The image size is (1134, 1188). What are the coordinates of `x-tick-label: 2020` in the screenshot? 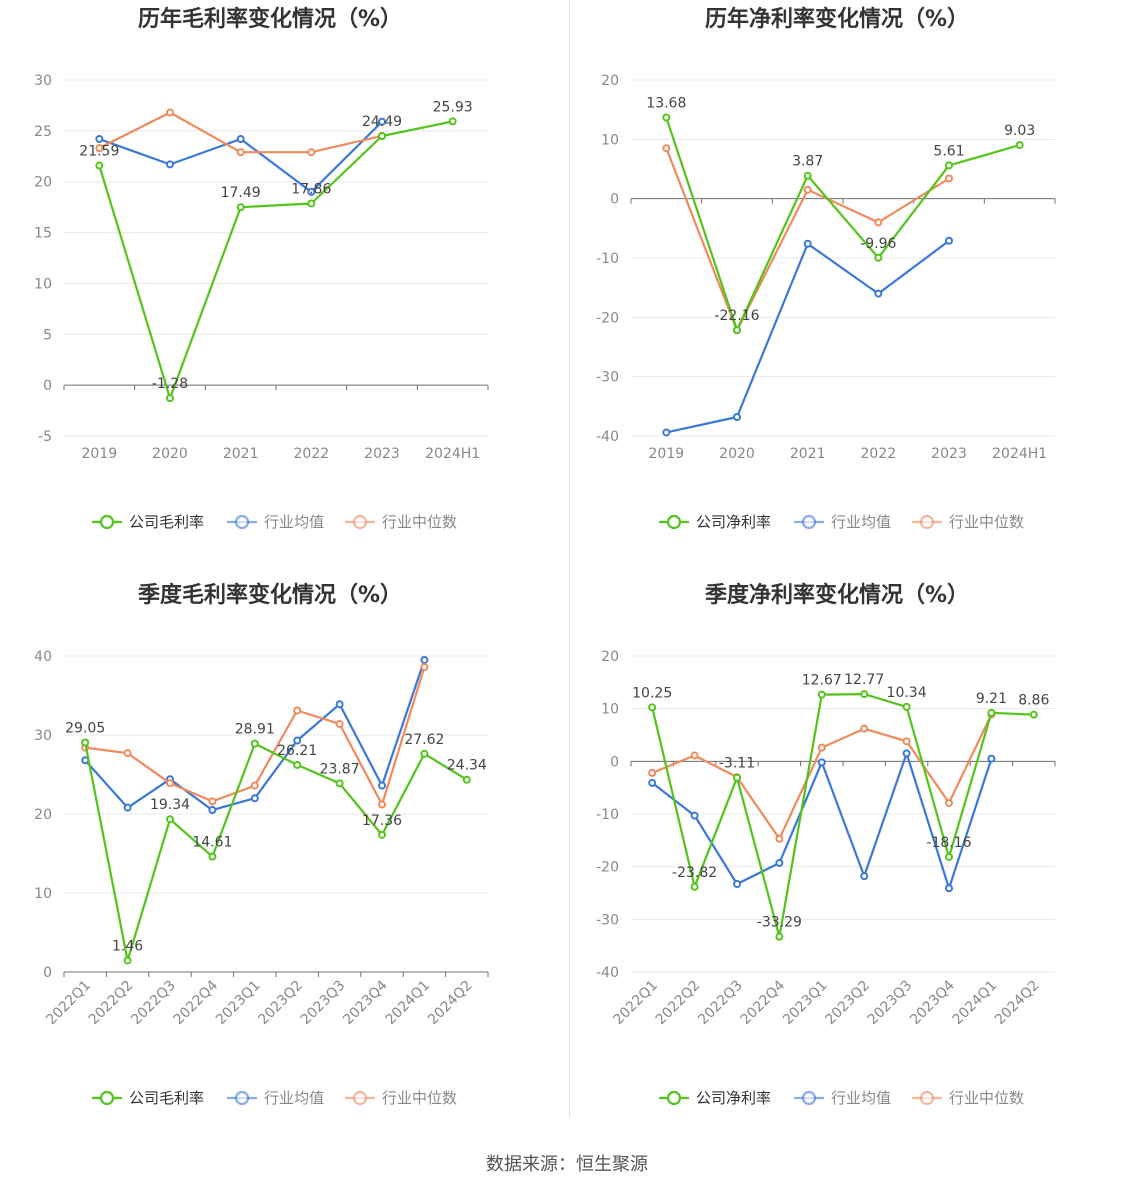 It's located at (737, 454).